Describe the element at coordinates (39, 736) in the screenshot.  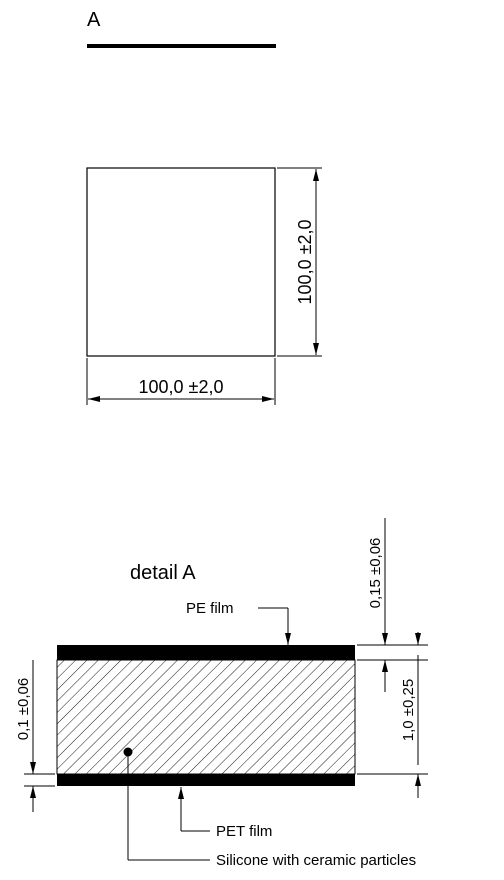
I see `pet-thickness-dimension` at that location.